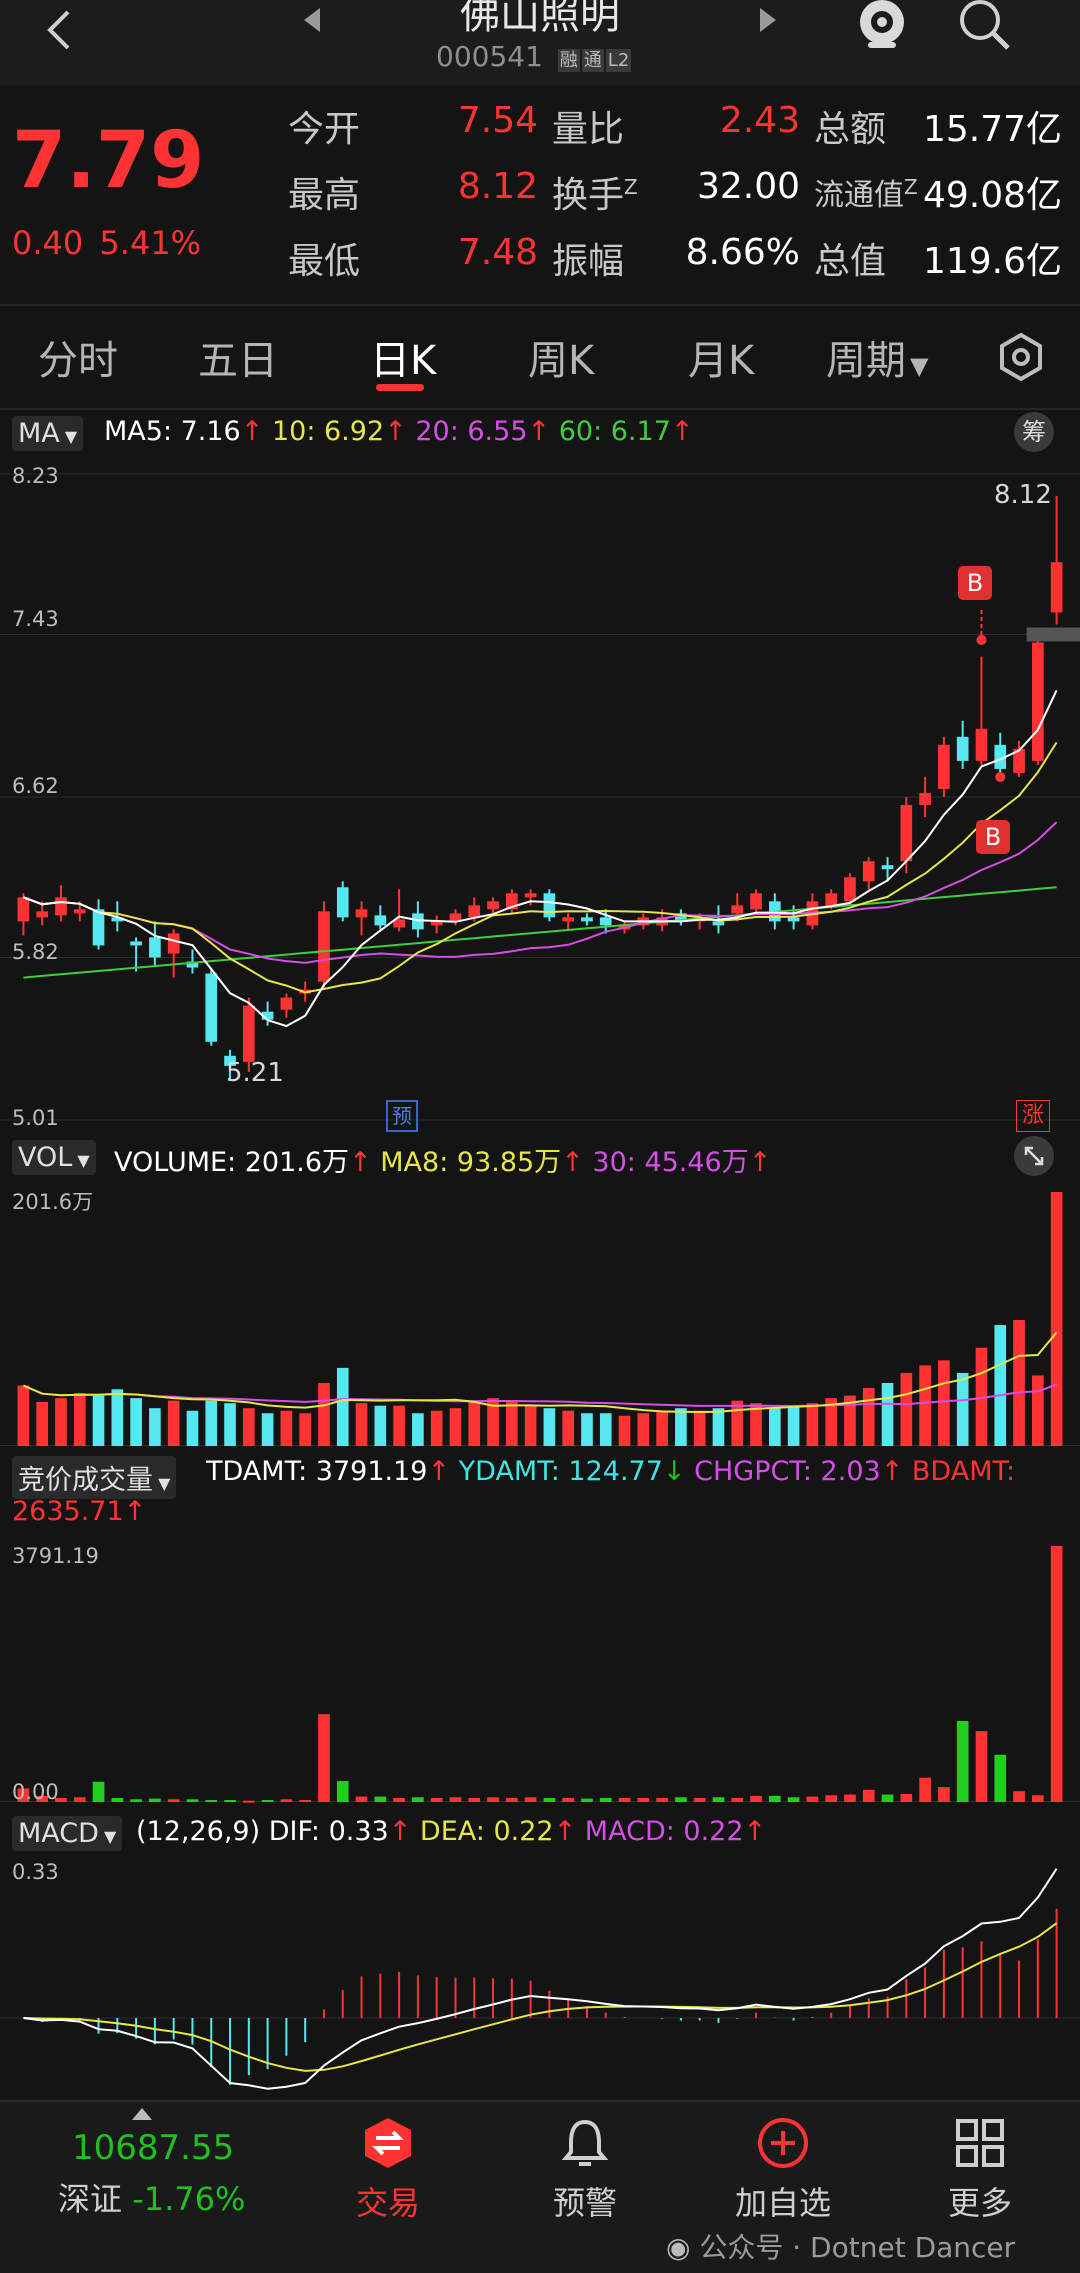 The width and height of the screenshot is (1080, 2273). I want to click on nav-trade: 交易, so click(388, 2170).